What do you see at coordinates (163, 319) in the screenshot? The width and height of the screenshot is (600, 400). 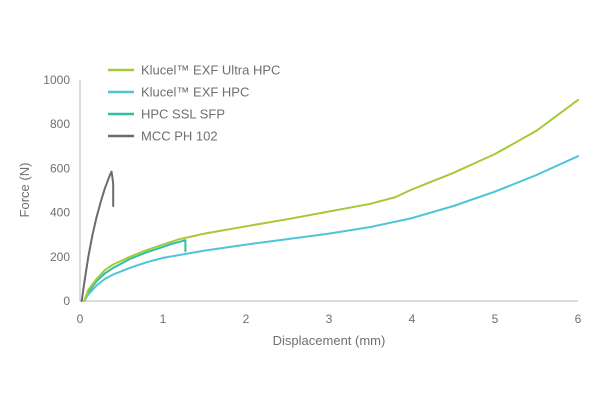 I see `x-tick-label: 1` at bounding box center [163, 319].